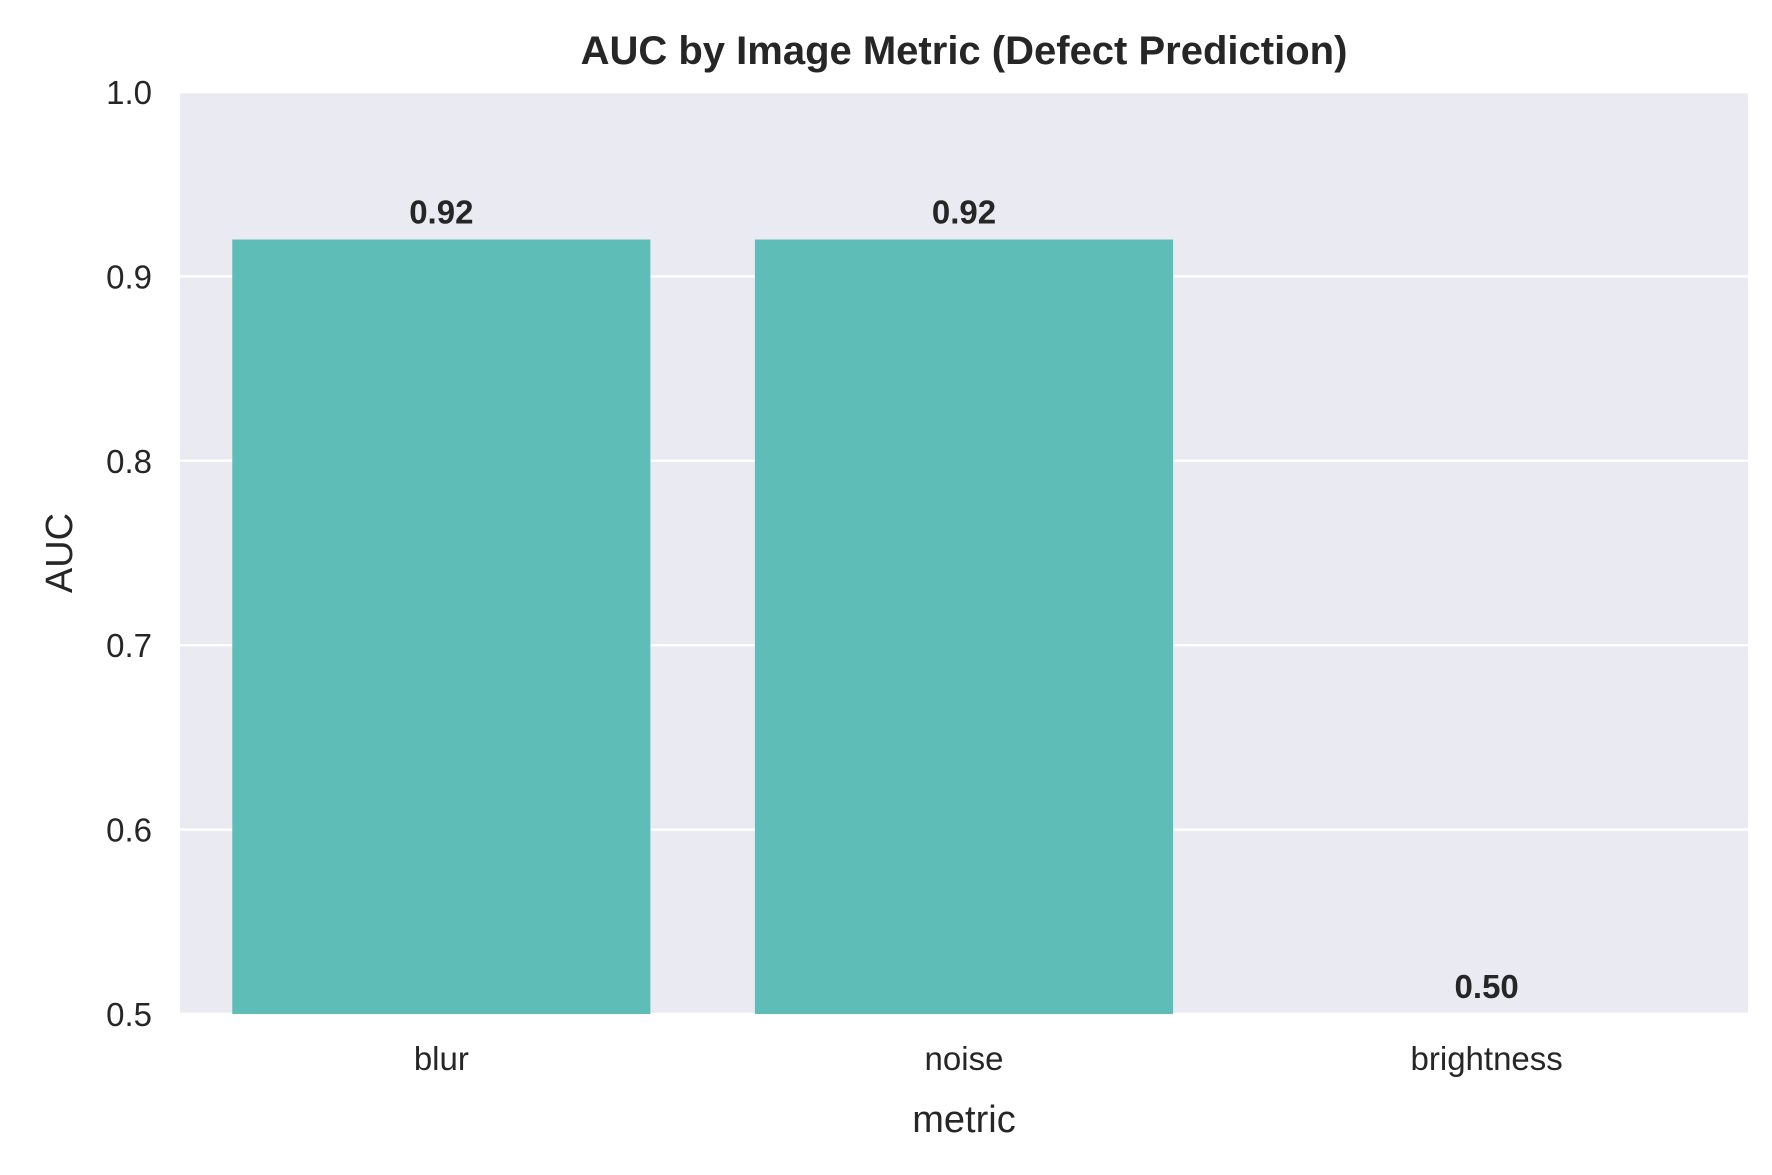  What do you see at coordinates (129, 461) in the screenshot?
I see `y-tick-label: 0.8` at bounding box center [129, 461].